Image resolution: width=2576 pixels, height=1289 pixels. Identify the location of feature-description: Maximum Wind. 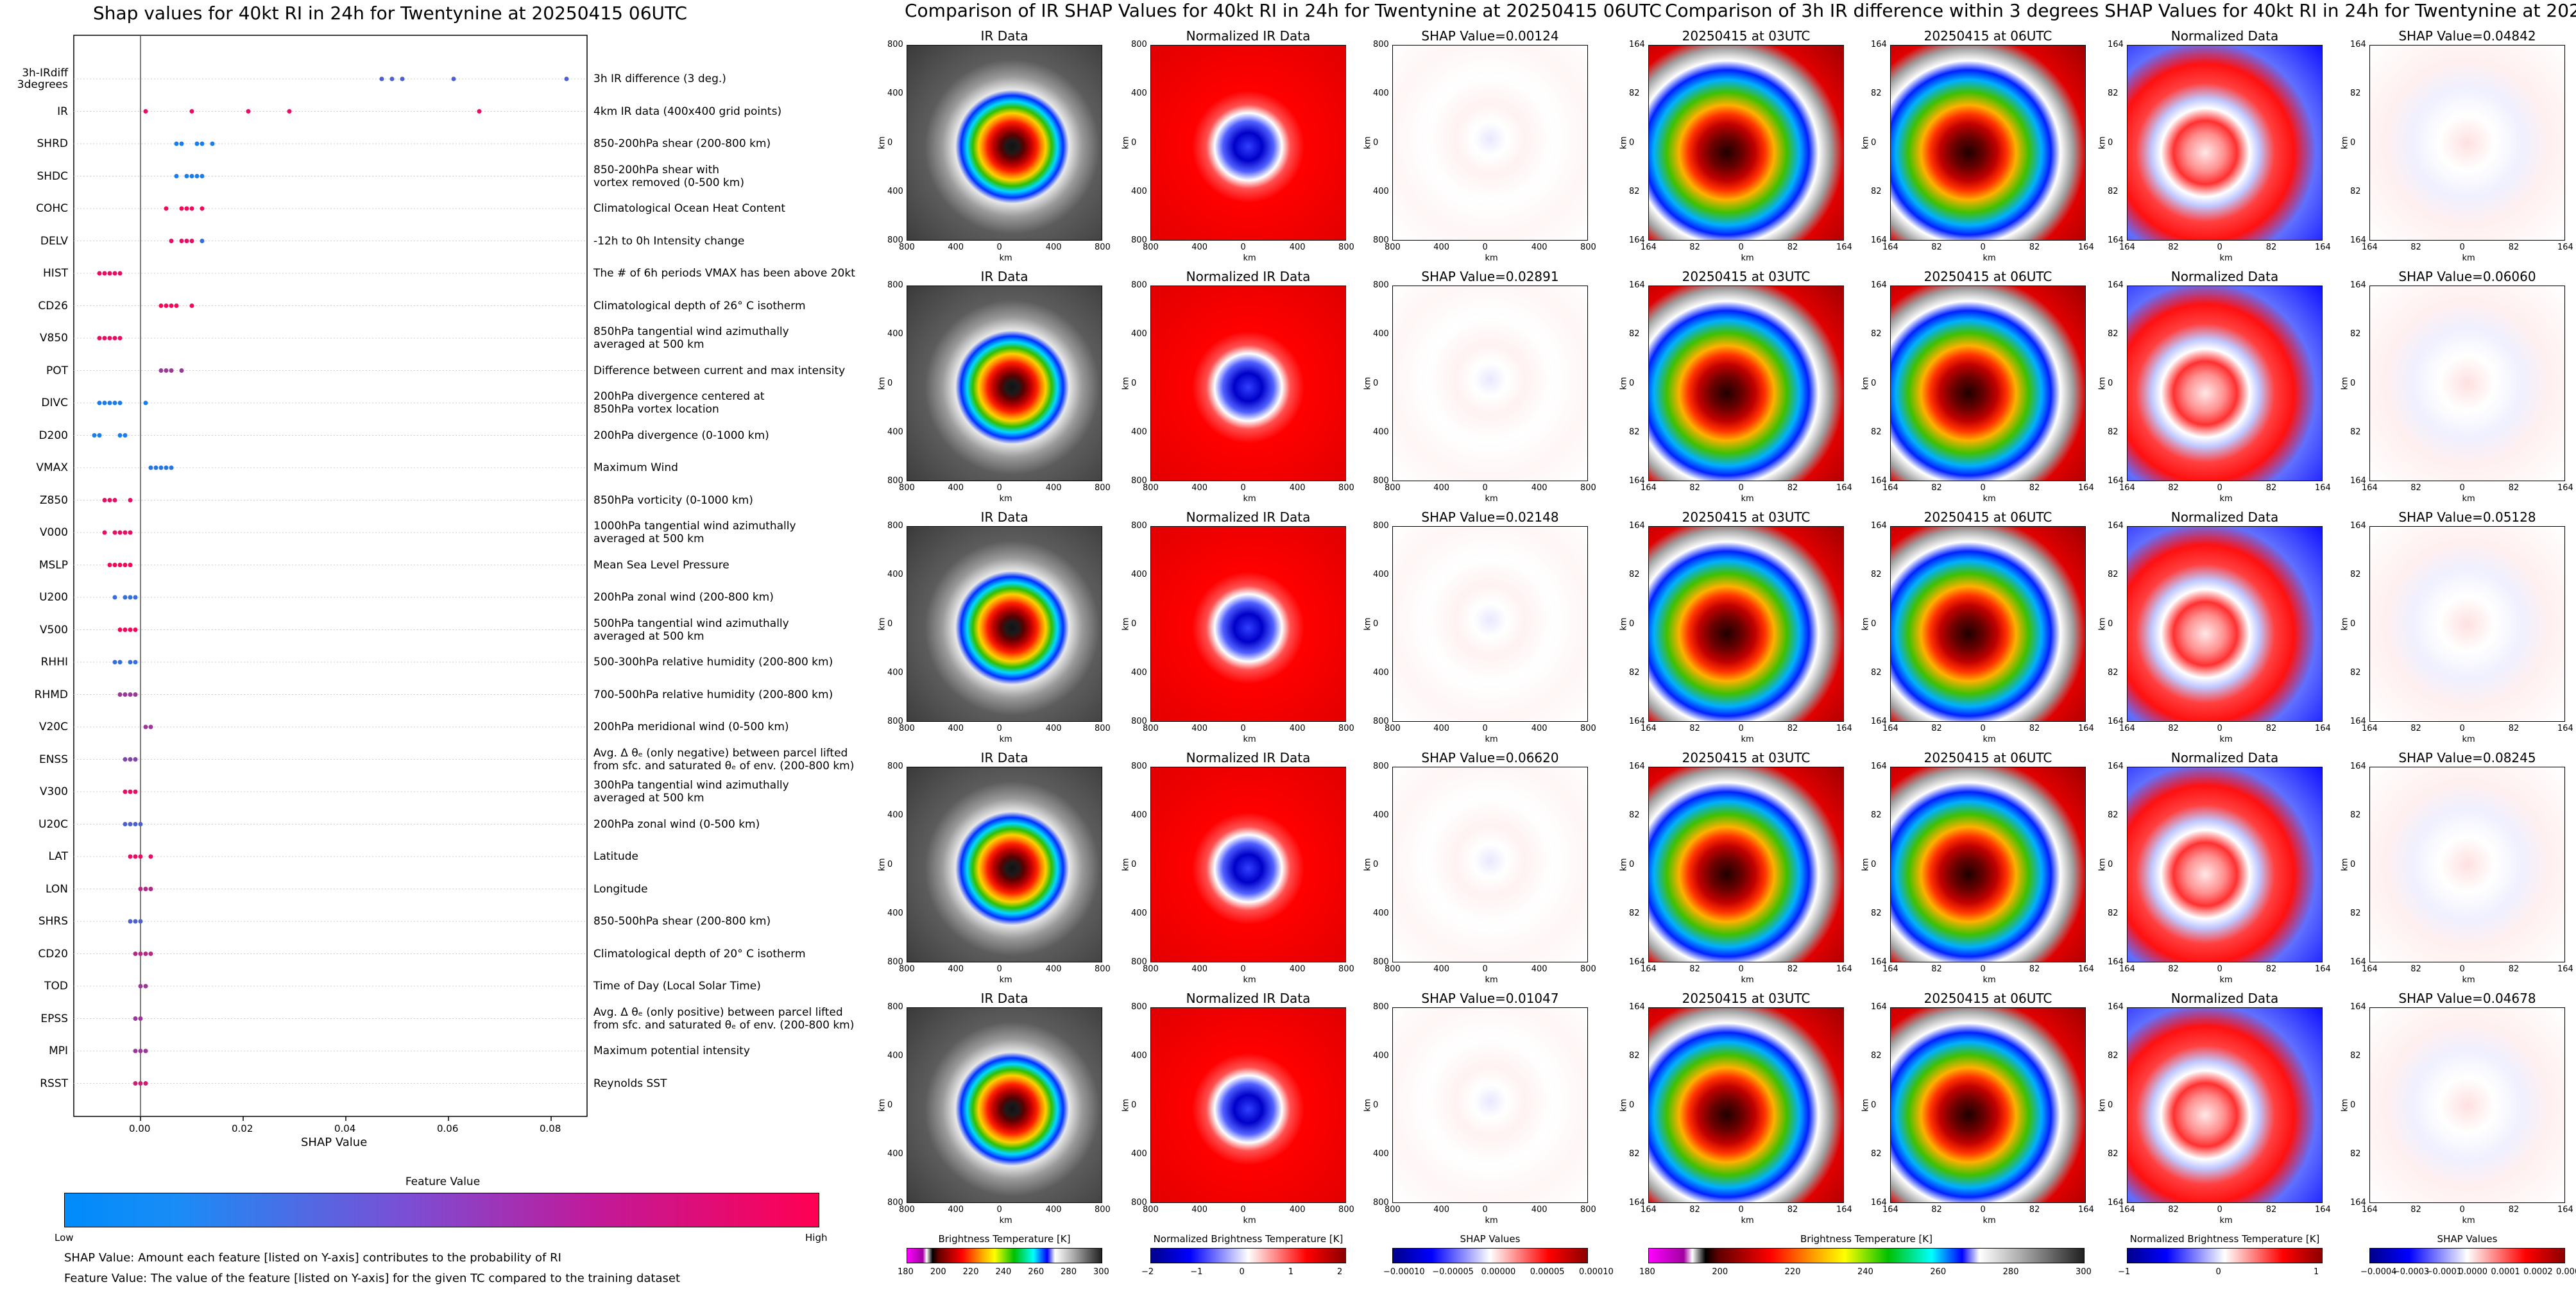
(635, 468).